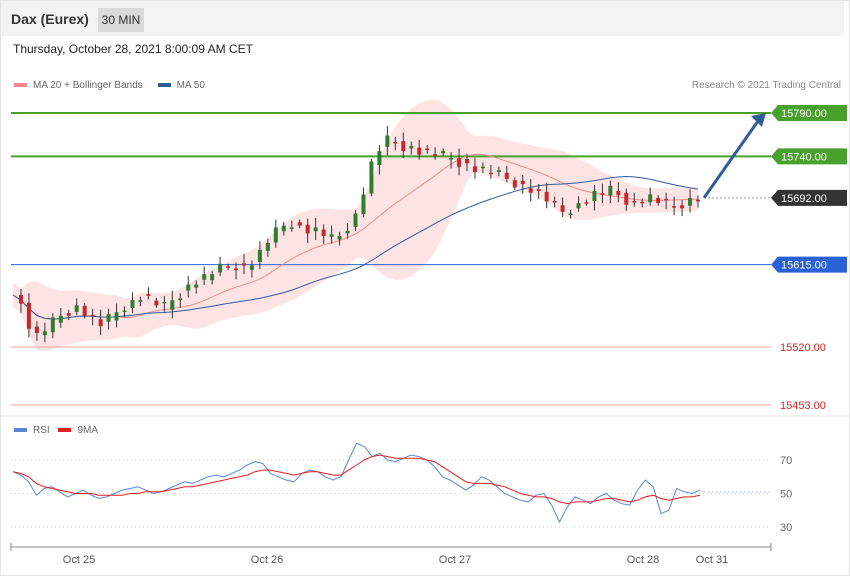 The width and height of the screenshot is (850, 576). What do you see at coordinates (88, 430) in the screenshot?
I see `legend-label-9ma: 9MA` at bounding box center [88, 430].